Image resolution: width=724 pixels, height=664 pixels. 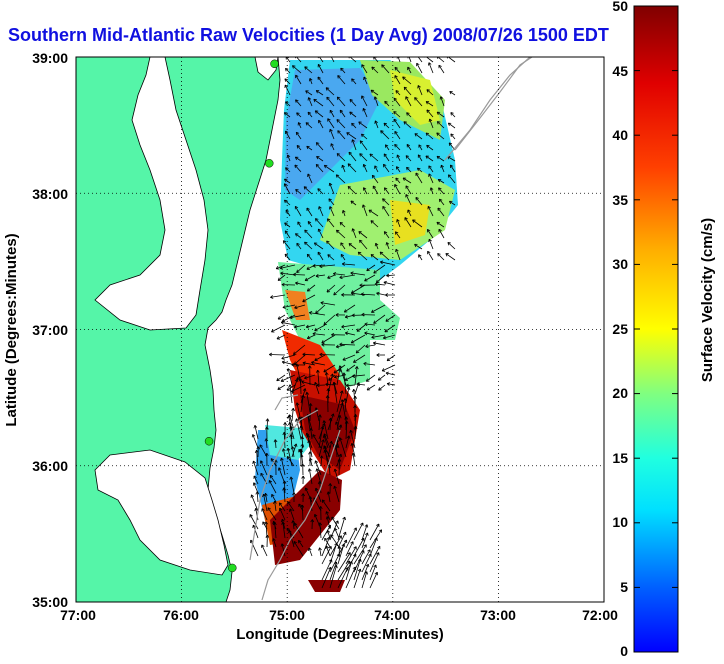 What do you see at coordinates (620, 71) in the screenshot?
I see `colorbar-tick-label: 45` at bounding box center [620, 71].